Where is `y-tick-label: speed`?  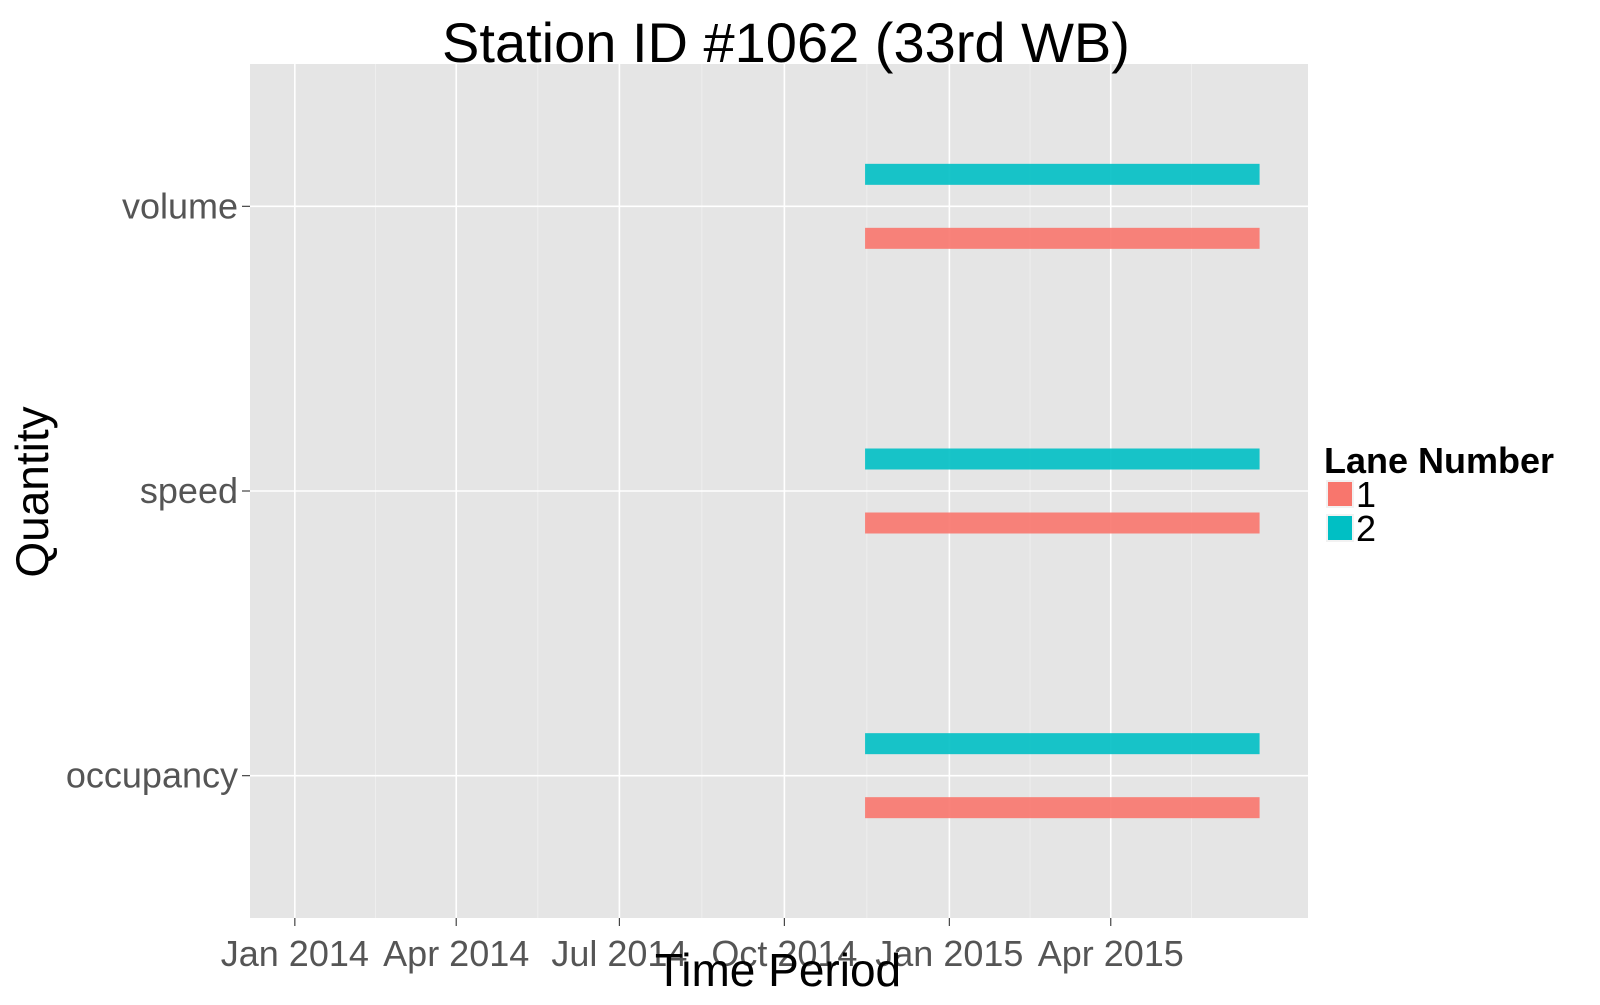 y-tick-label: speed is located at coordinates (189, 490).